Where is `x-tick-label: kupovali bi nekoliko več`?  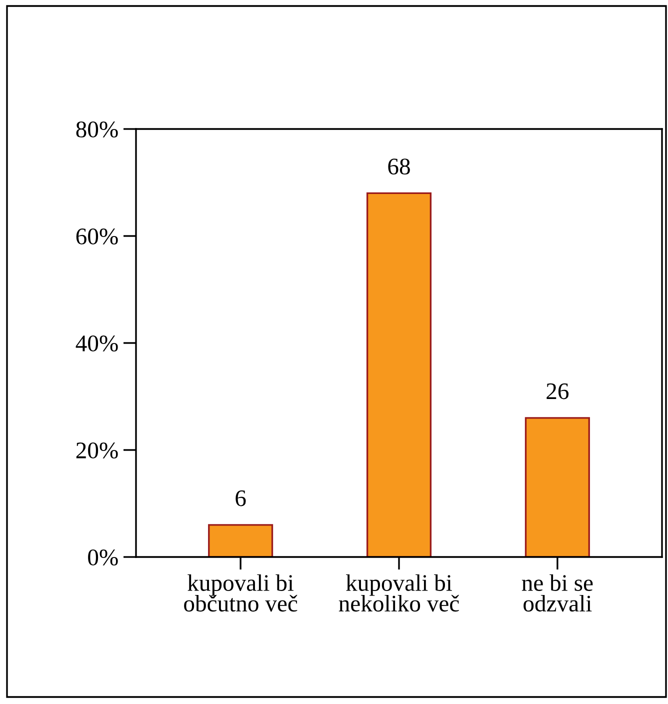
x-tick-label: kupovali bi nekoliko več is located at coordinates (398, 593).